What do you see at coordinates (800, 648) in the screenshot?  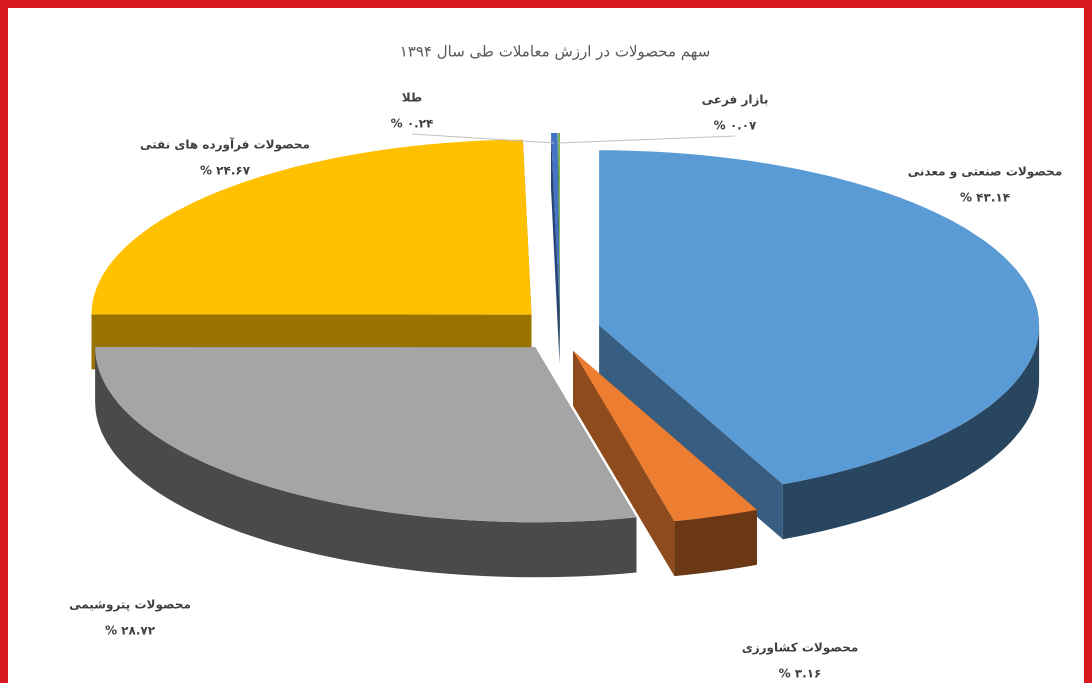 I see `category-label: محصولات کشاورزی` at bounding box center [800, 648].